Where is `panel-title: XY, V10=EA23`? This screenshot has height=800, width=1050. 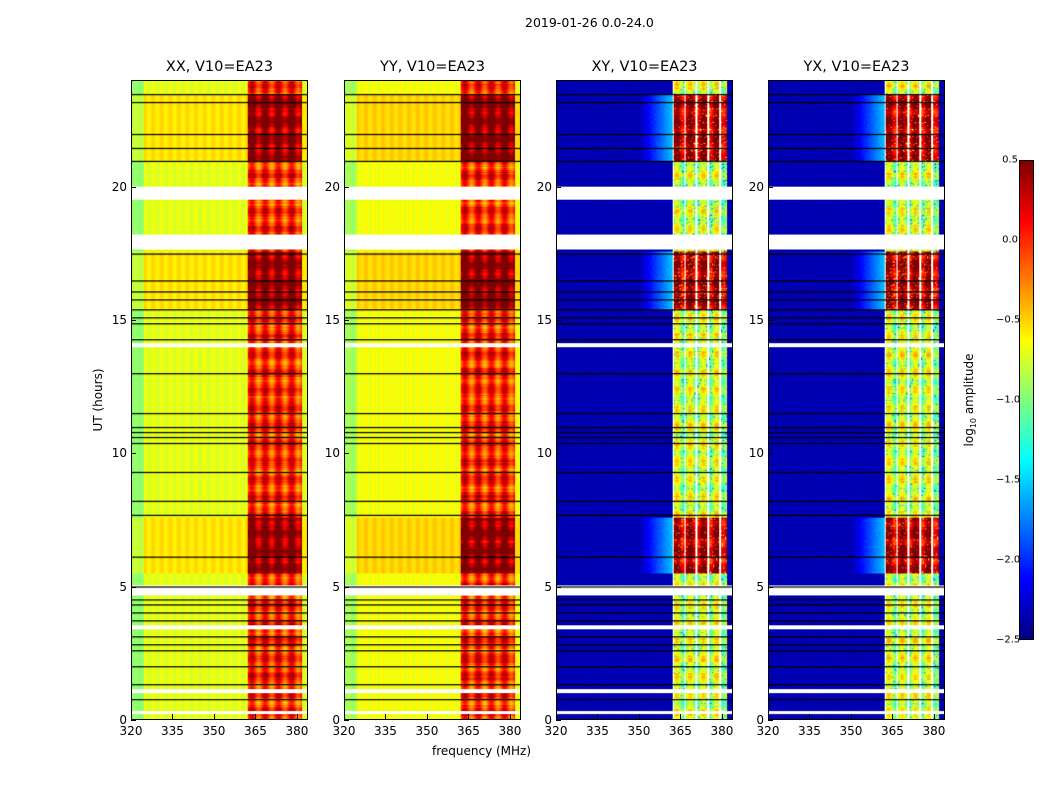
panel-title: XY, V10=EA23 is located at coordinates (644, 67).